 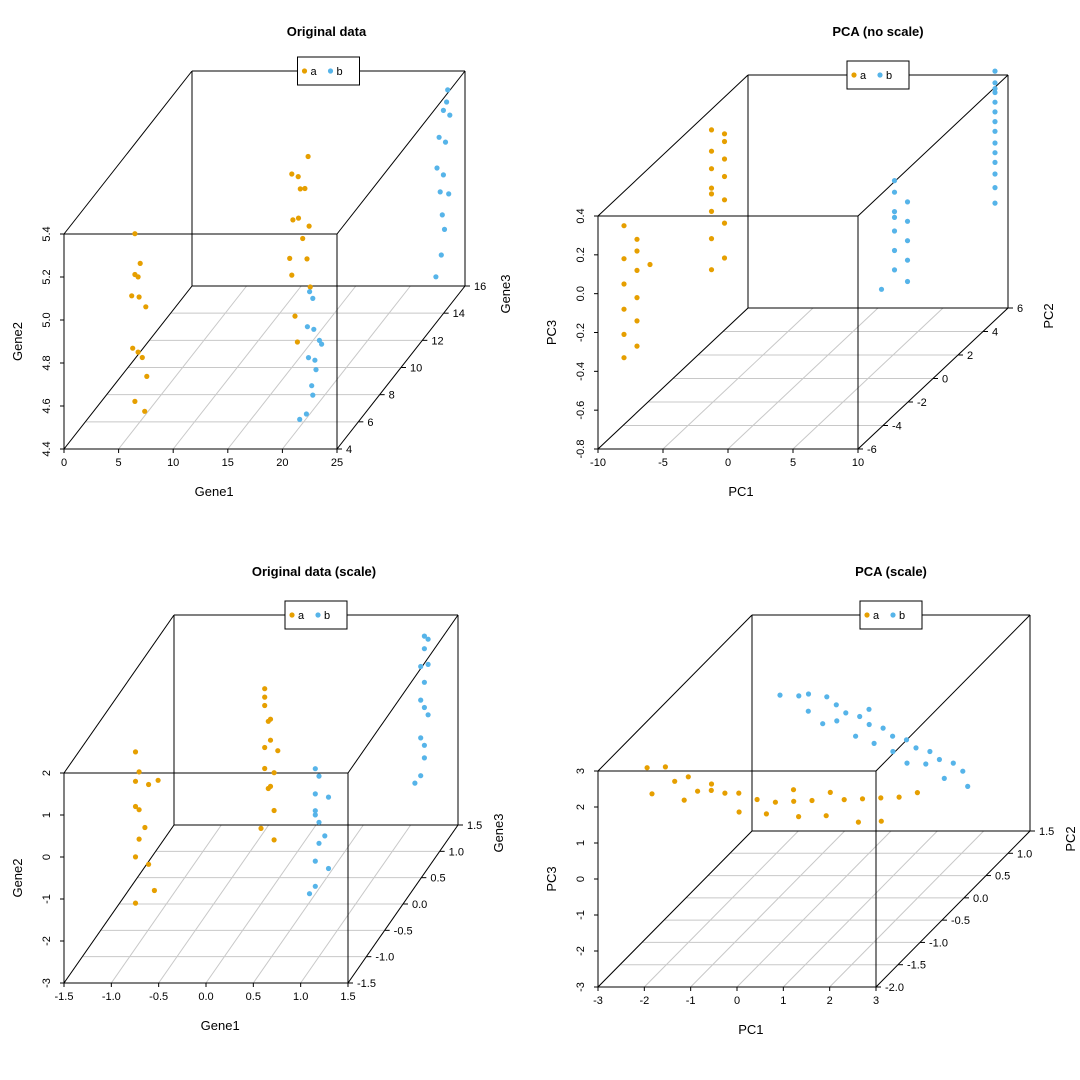 I want to click on x-tick-label: 10, so click(x=858, y=463).